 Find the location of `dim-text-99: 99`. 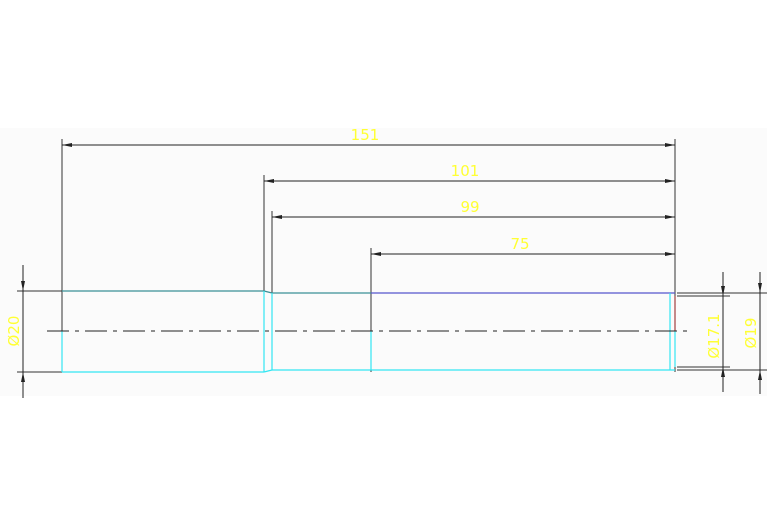

dim-text-99: 99 is located at coordinates (469, 207).